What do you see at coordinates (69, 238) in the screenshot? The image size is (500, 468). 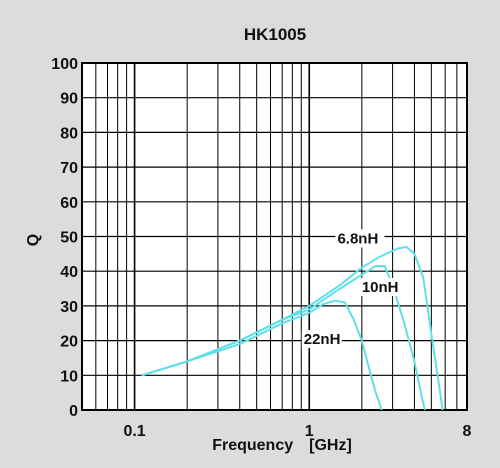 I see `y-tick-label: 50` at bounding box center [69, 238].